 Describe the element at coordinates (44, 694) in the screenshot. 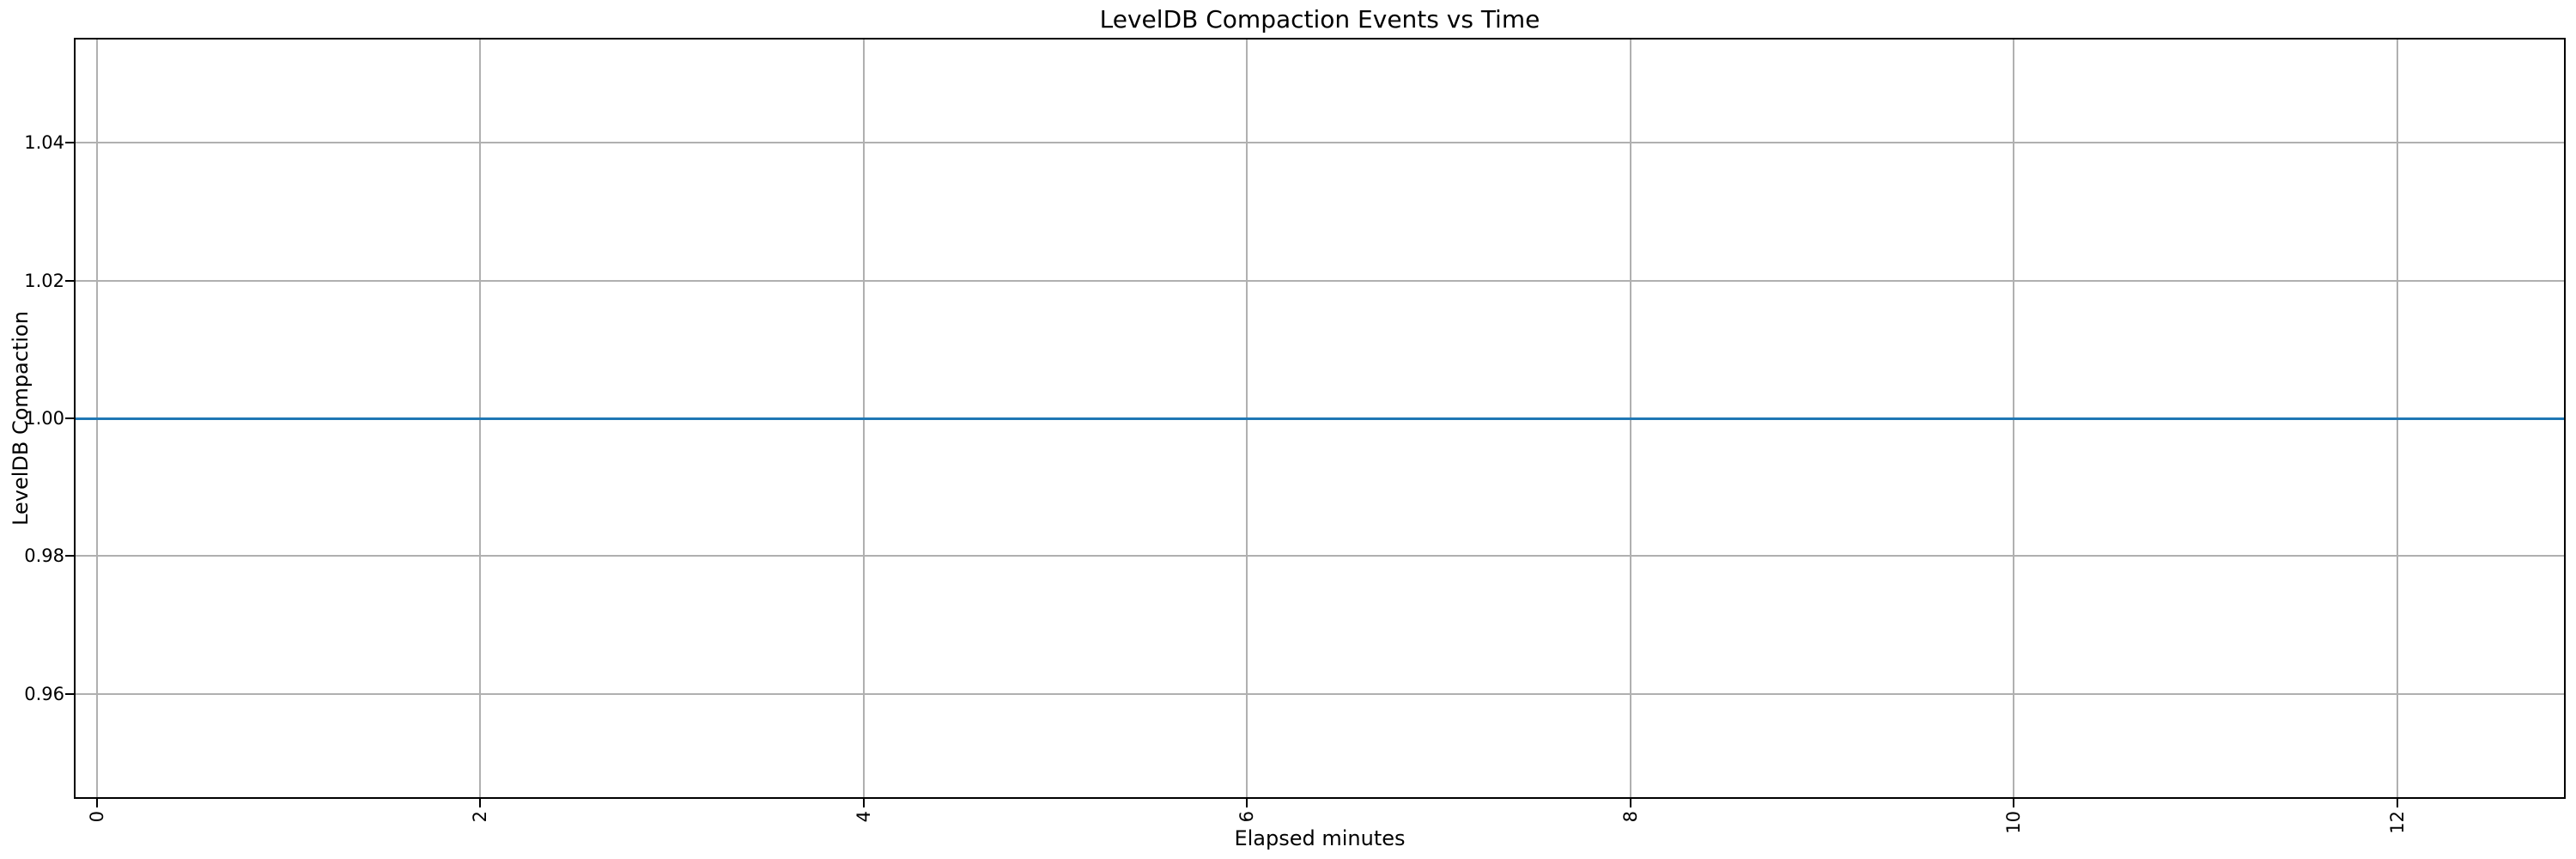

I see `y-tick-label: 0.96` at that location.